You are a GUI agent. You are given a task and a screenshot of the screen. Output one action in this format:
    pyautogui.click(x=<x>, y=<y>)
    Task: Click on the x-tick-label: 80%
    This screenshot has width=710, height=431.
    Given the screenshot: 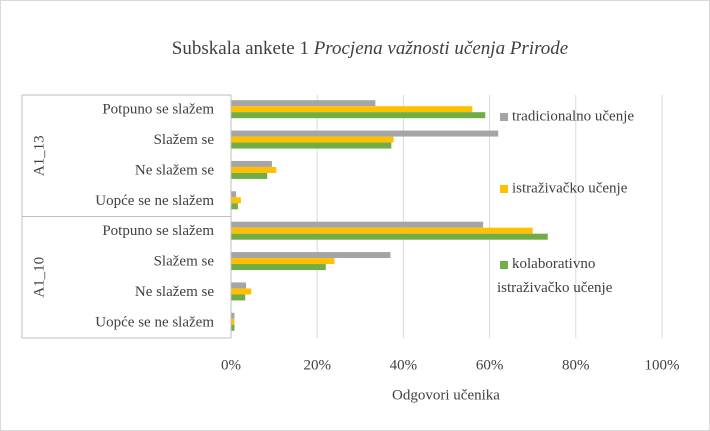 What is the action you would take?
    pyautogui.click(x=576, y=365)
    